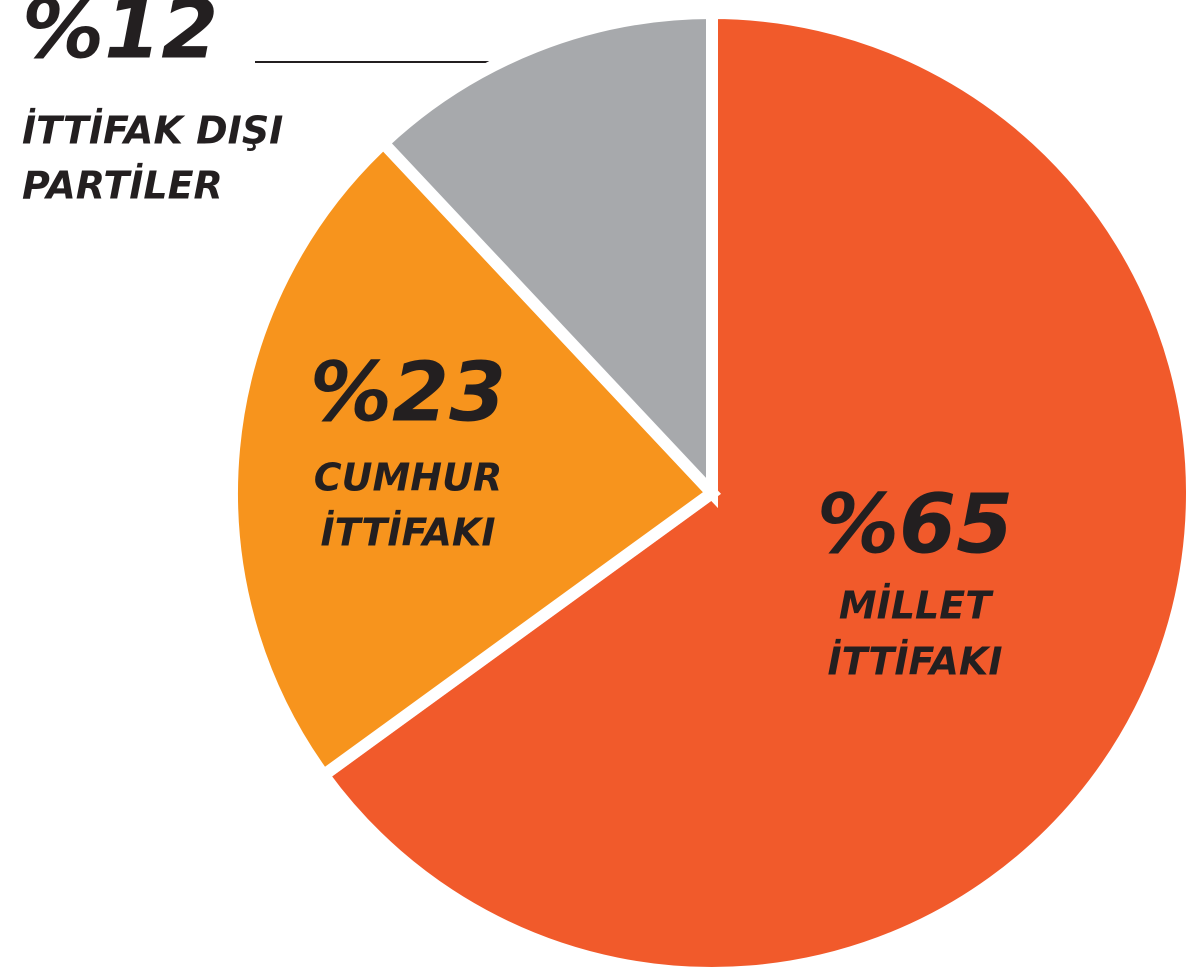  What do you see at coordinates (120, 38) in the screenshot?
I see `value-label: %12` at bounding box center [120, 38].